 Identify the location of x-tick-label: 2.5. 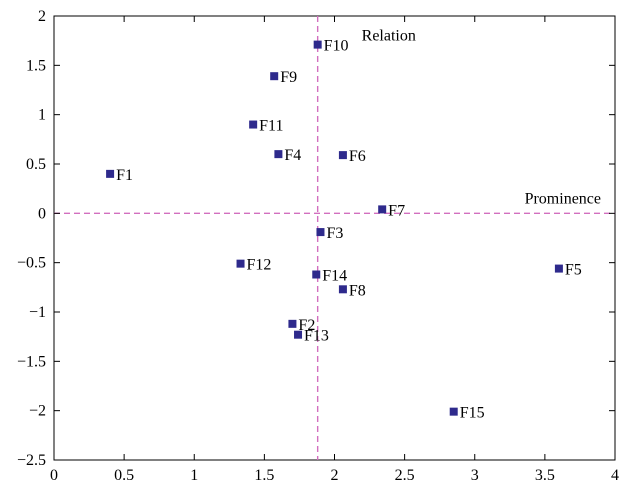
(405, 475).